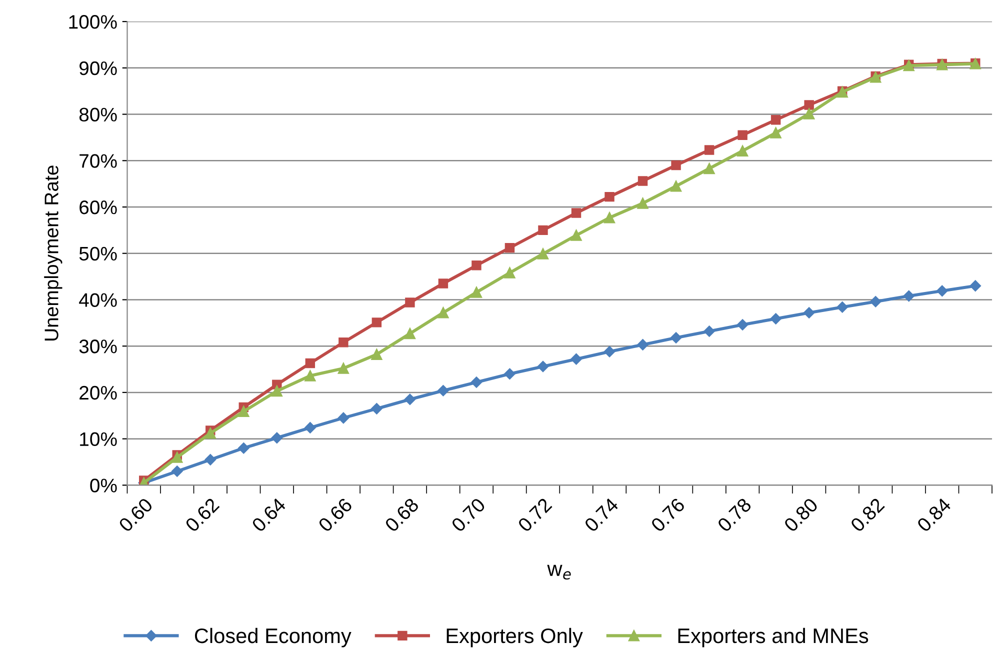 This screenshot has width=994, height=653. Describe the element at coordinates (53, 253) in the screenshot. I see `y-axis-title: Unemployment Rate` at that location.